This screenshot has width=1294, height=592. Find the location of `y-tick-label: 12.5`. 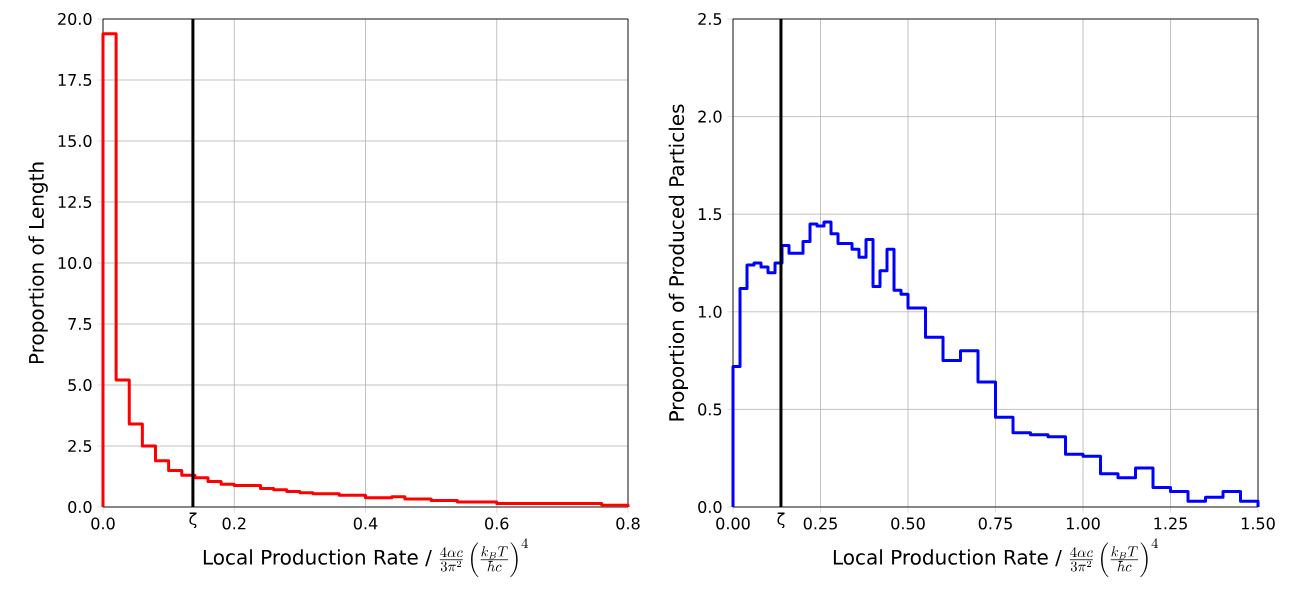

y-tick-label: 12.5 is located at coordinates (75, 202).